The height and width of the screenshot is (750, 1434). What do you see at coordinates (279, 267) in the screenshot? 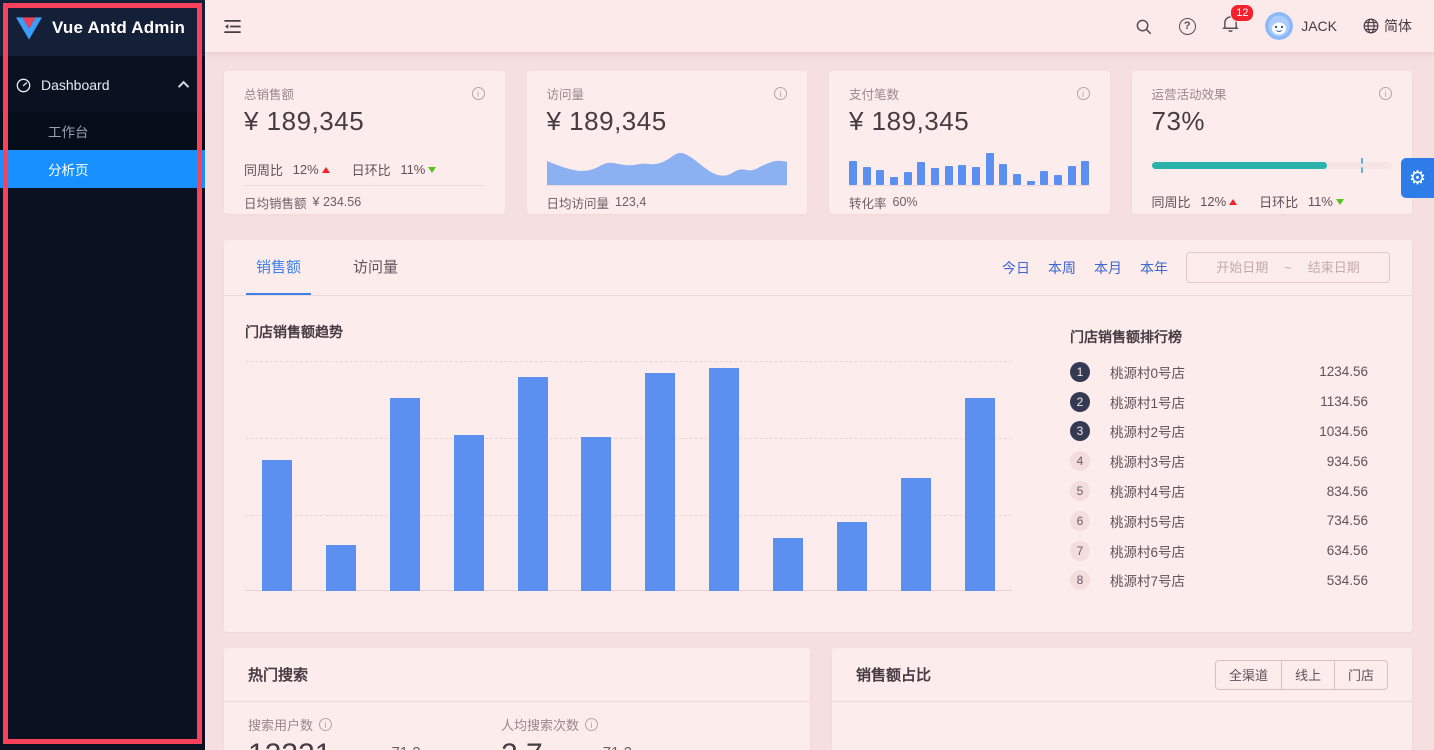
I see `tab-sales: 销售额` at bounding box center [279, 267].